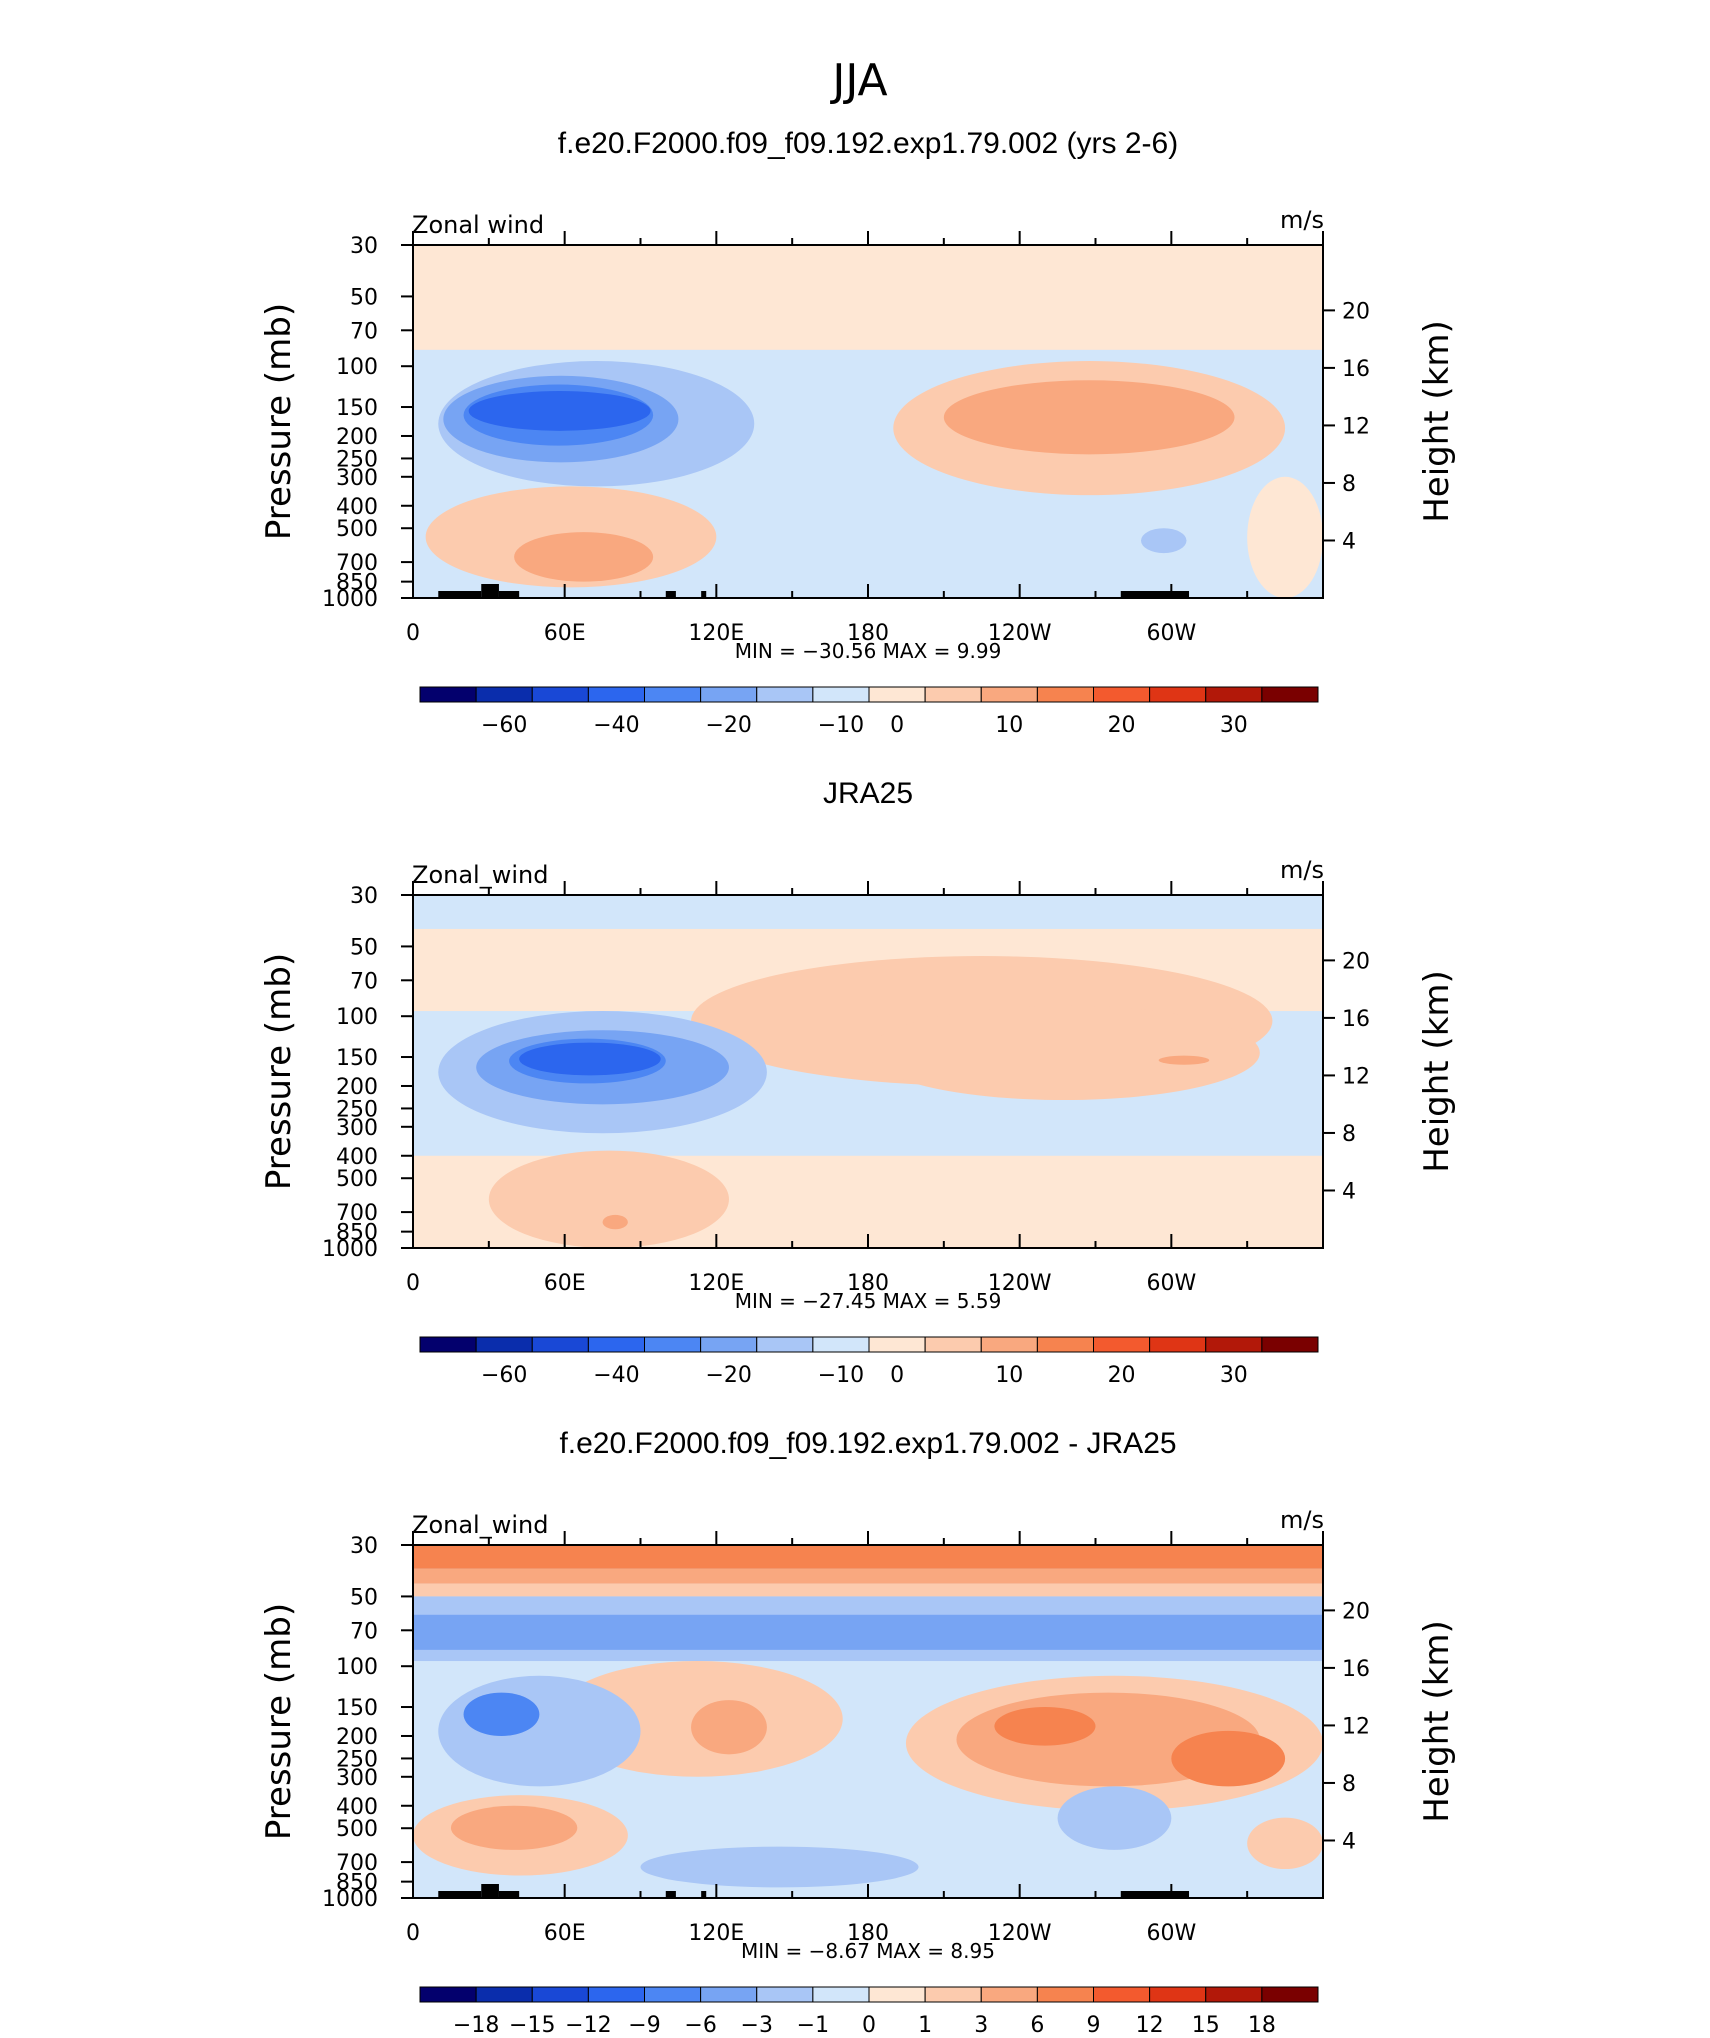 The width and height of the screenshot is (1710, 2038). Describe the element at coordinates (728, 725) in the screenshot. I see `colorbar-label: −20` at that location.